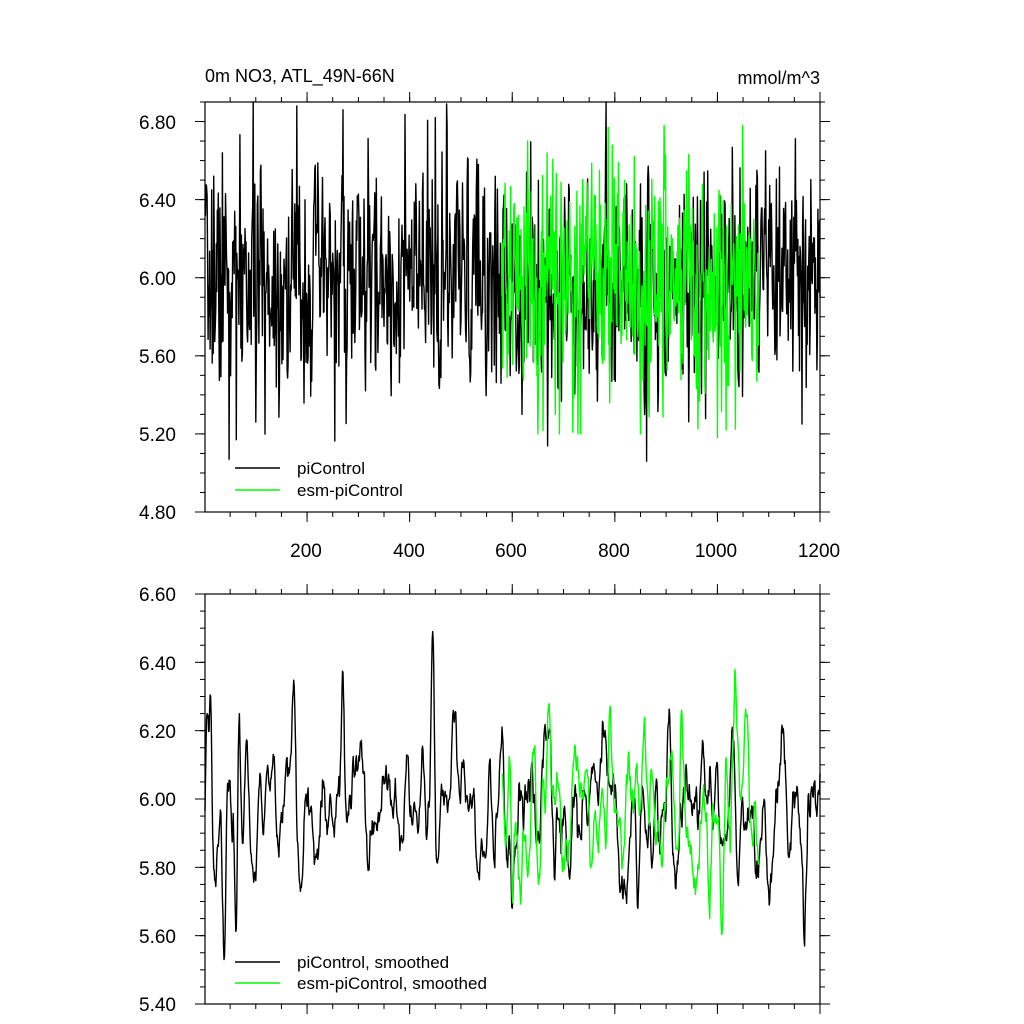 The width and height of the screenshot is (1024, 1024). Describe the element at coordinates (157, 732) in the screenshot. I see `bottom-ytick-label-6-20: 6.20` at that location.